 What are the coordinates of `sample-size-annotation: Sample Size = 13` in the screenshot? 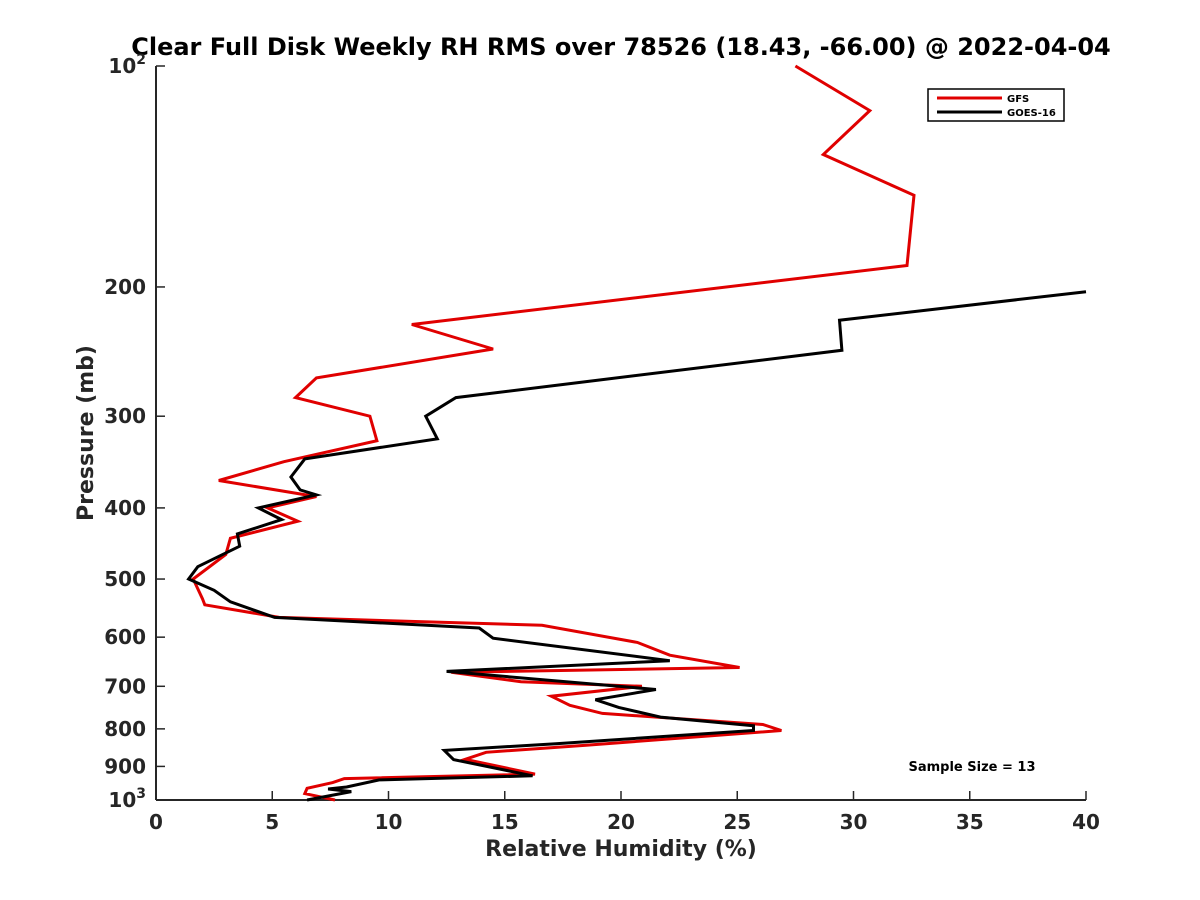 It's located at (971, 767).